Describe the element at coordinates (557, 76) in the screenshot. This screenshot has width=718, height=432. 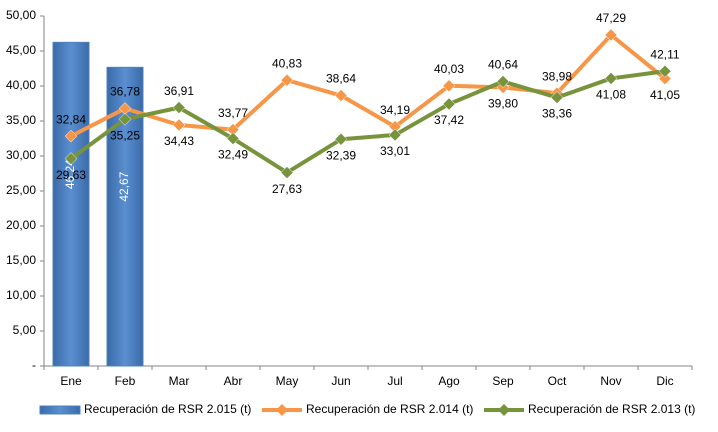
I see `line-value-label: 38,98` at that location.